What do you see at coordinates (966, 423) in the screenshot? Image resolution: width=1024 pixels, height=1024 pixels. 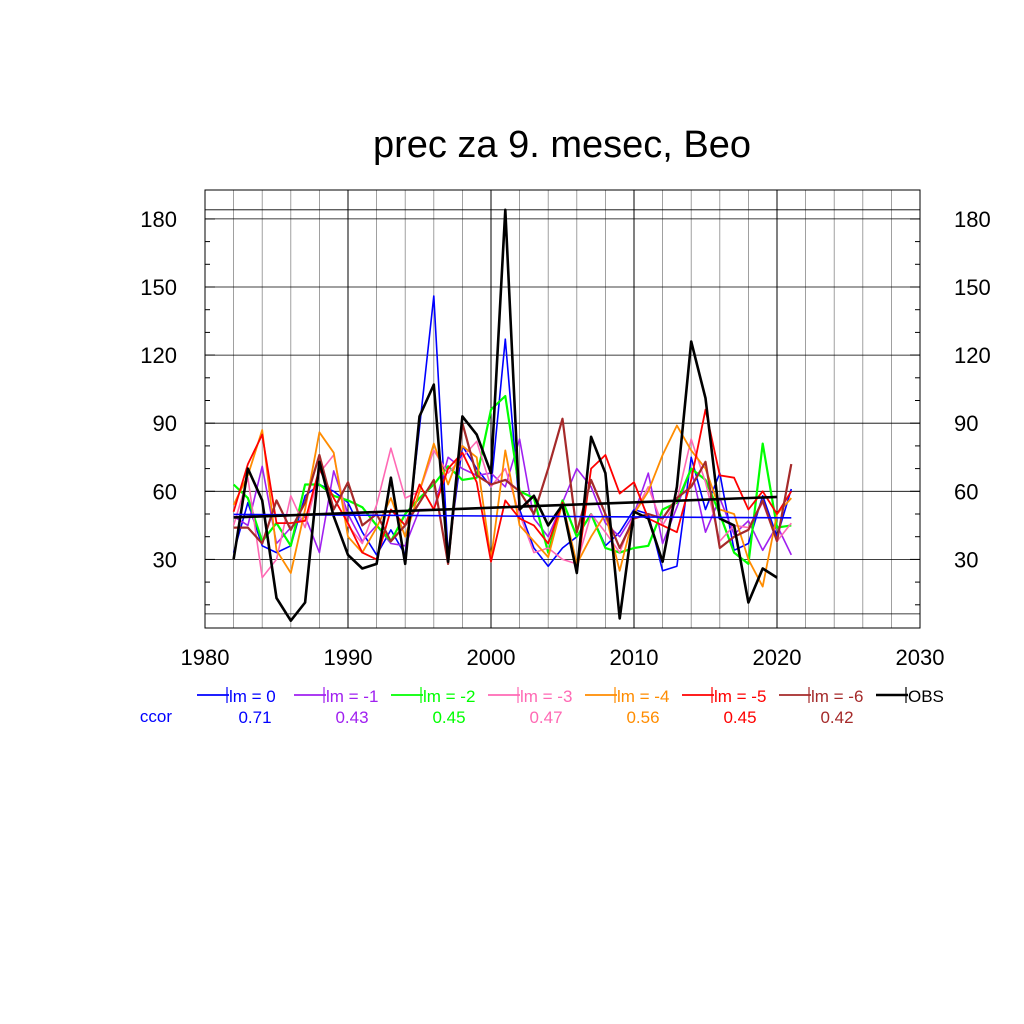 I see `y-tick-label-right: 90` at bounding box center [966, 423].